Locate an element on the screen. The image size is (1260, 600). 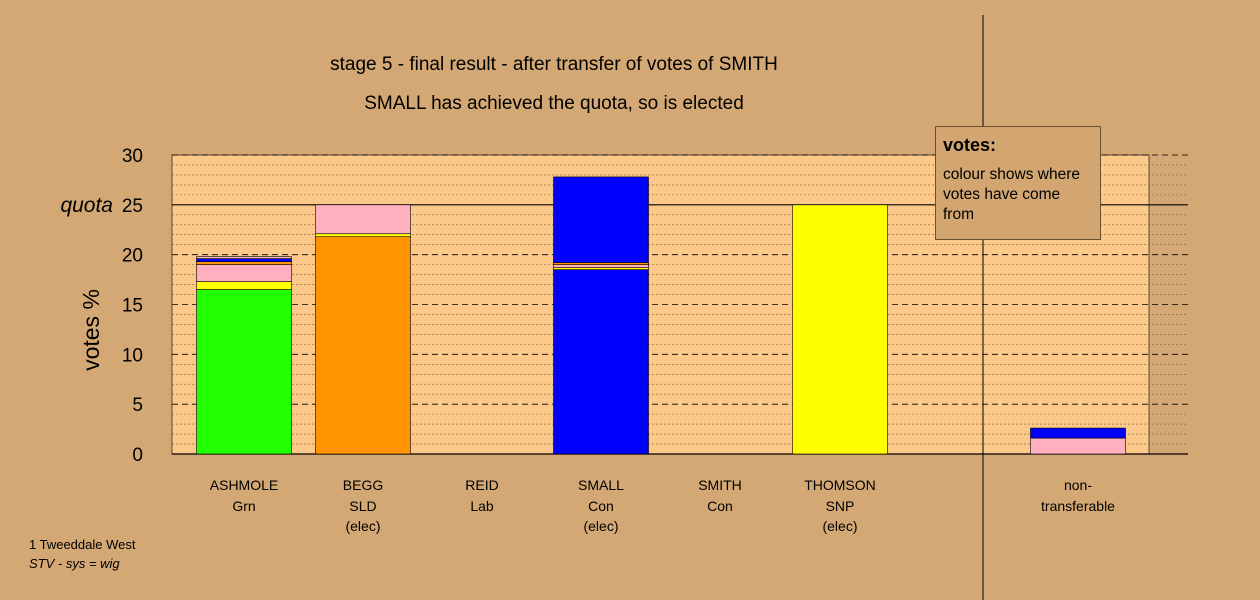
candidate-label-reid: REID Lab is located at coordinates (482, 495).